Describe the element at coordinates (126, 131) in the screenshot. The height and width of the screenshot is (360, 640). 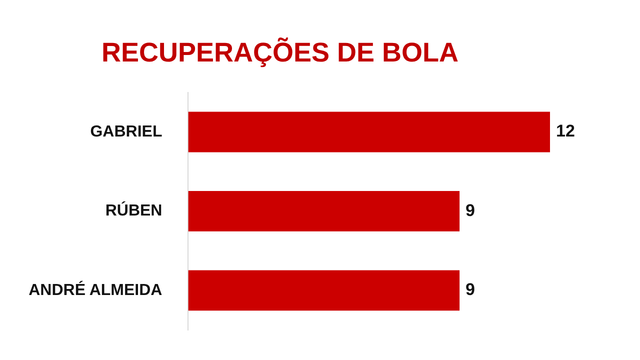
I see `y-tick-label: GABRIEL` at that location.